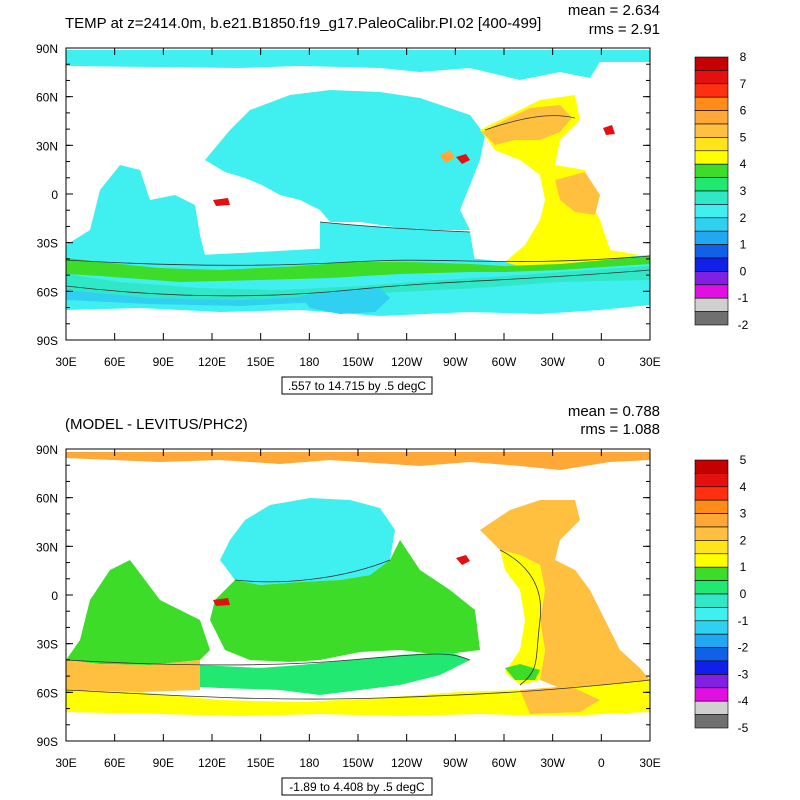  I want to click on lon-label: 60W, so click(504, 763).